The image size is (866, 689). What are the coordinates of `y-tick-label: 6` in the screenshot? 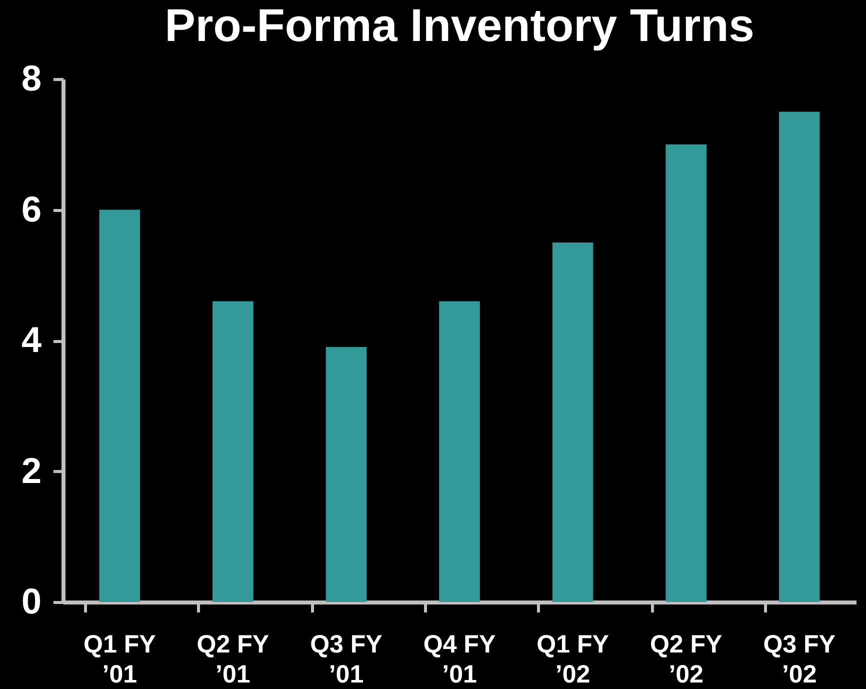 It's located at (31, 209).